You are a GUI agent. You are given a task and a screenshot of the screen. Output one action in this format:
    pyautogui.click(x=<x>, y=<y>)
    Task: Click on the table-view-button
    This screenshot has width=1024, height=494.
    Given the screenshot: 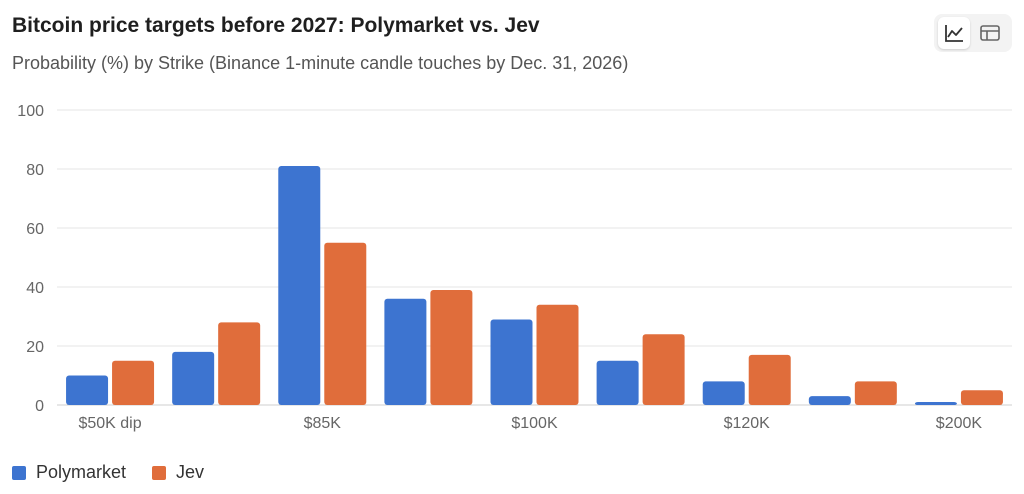 What is the action you would take?
    pyautogui.click(x=990, y=33)
    